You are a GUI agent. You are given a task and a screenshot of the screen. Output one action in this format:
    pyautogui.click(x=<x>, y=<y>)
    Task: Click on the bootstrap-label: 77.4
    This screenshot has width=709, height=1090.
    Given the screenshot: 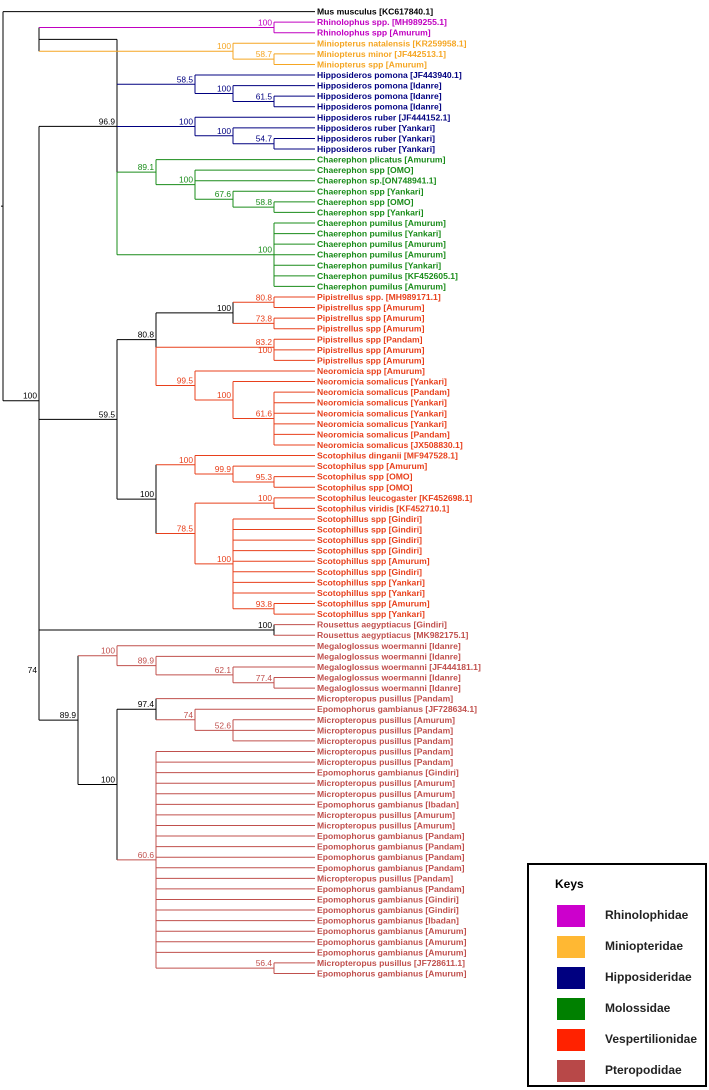 What is the action you would take?
    pyautogui.click(x=264, y=678)
    